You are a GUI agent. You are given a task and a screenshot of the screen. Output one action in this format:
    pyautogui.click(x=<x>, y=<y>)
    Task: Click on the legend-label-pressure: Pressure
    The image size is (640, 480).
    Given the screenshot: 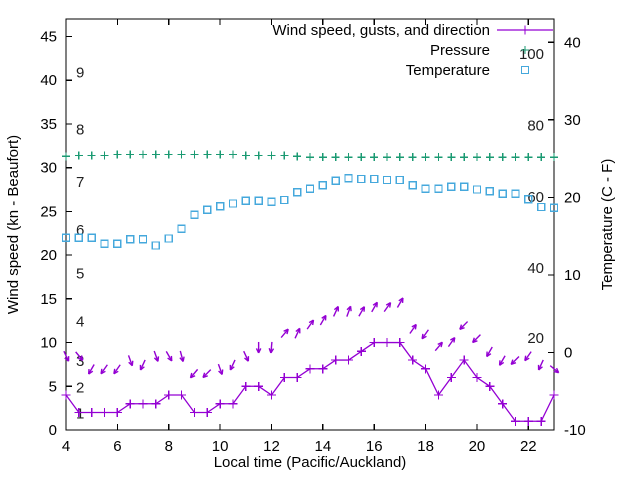 What is the action you would take?
    pyautogui.click(x=460, y=50)
    